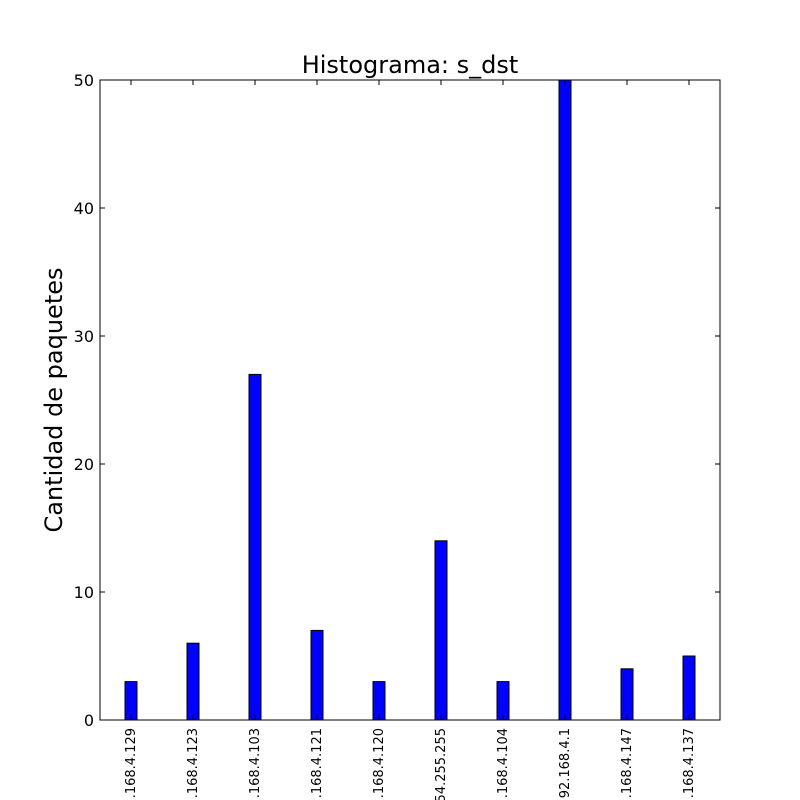 The width and height of the screenshot is (800, 800). Describe the element at coordinates (54, 399) in the screenshot. I see `y-axis-label: Cantidad de paquetes` at that location.